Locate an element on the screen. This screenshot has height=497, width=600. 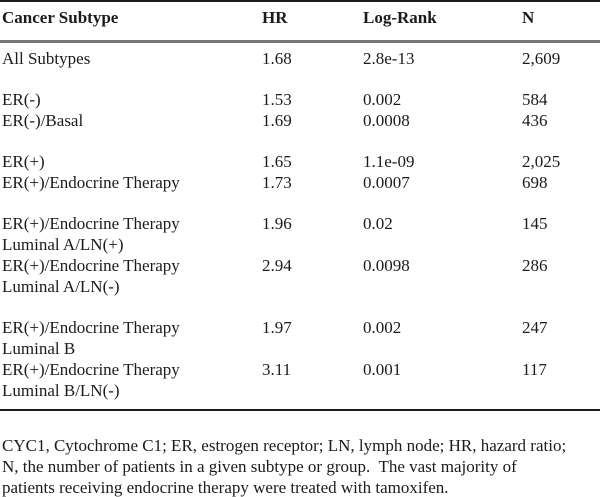
table-row: ER(-) 1.53 0.002 584 is located at coordinates (301, 99).